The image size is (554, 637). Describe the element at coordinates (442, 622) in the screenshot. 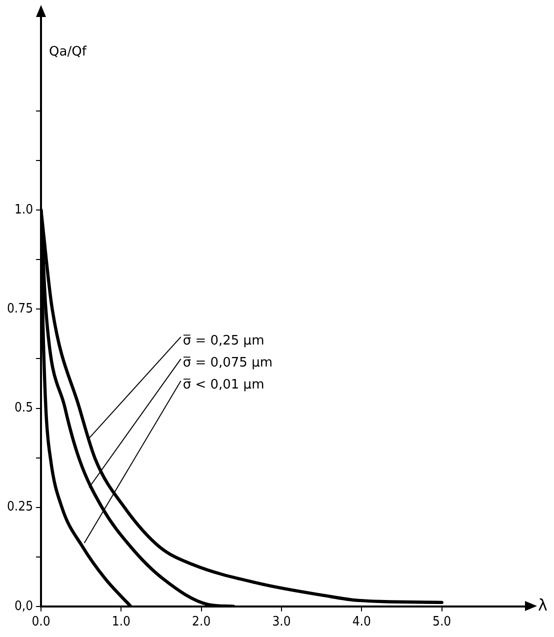

I see `x-tick-label: 5.0` at that location.